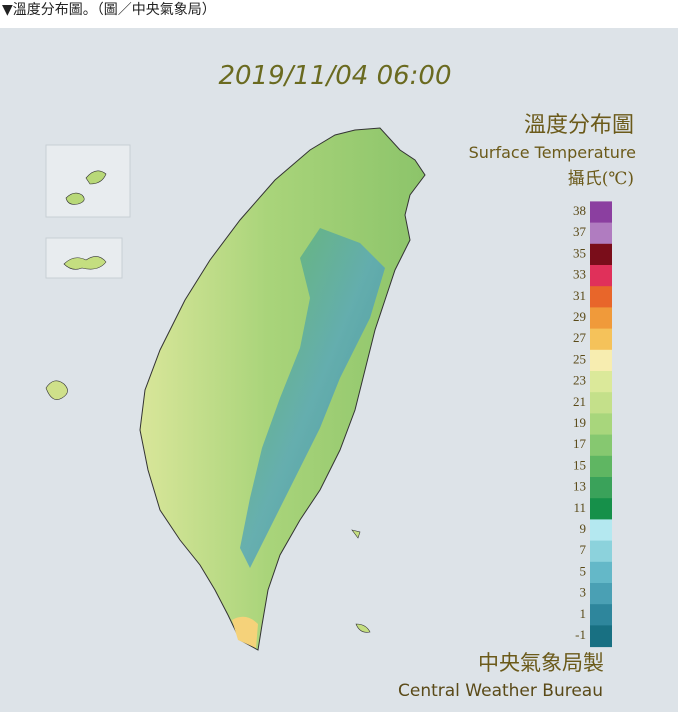 This screenshot has height=712, width=678. Describe the element at coordinates (579, 252) in the screenshot. I see `legend-label: 35` at that location.